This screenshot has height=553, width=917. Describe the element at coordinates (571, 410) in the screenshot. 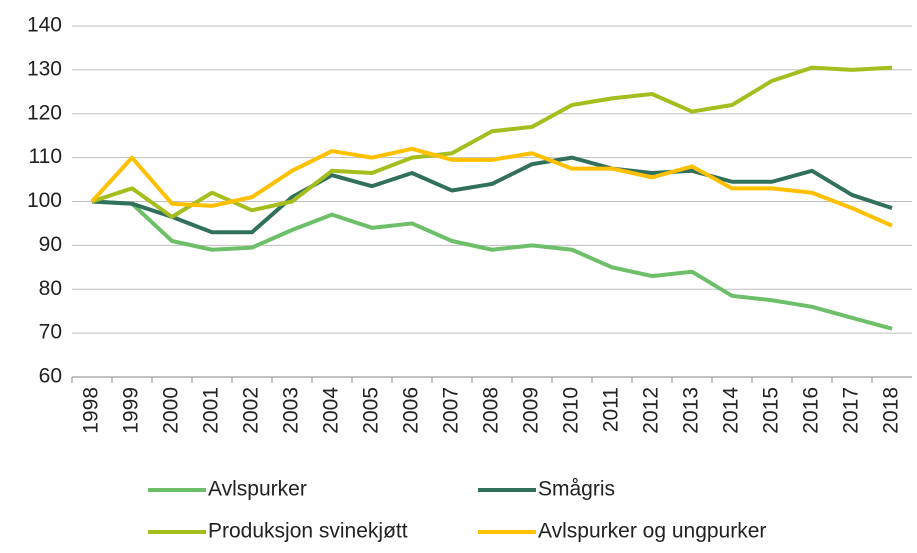

I see `x-tick-label: 2010` at that location.